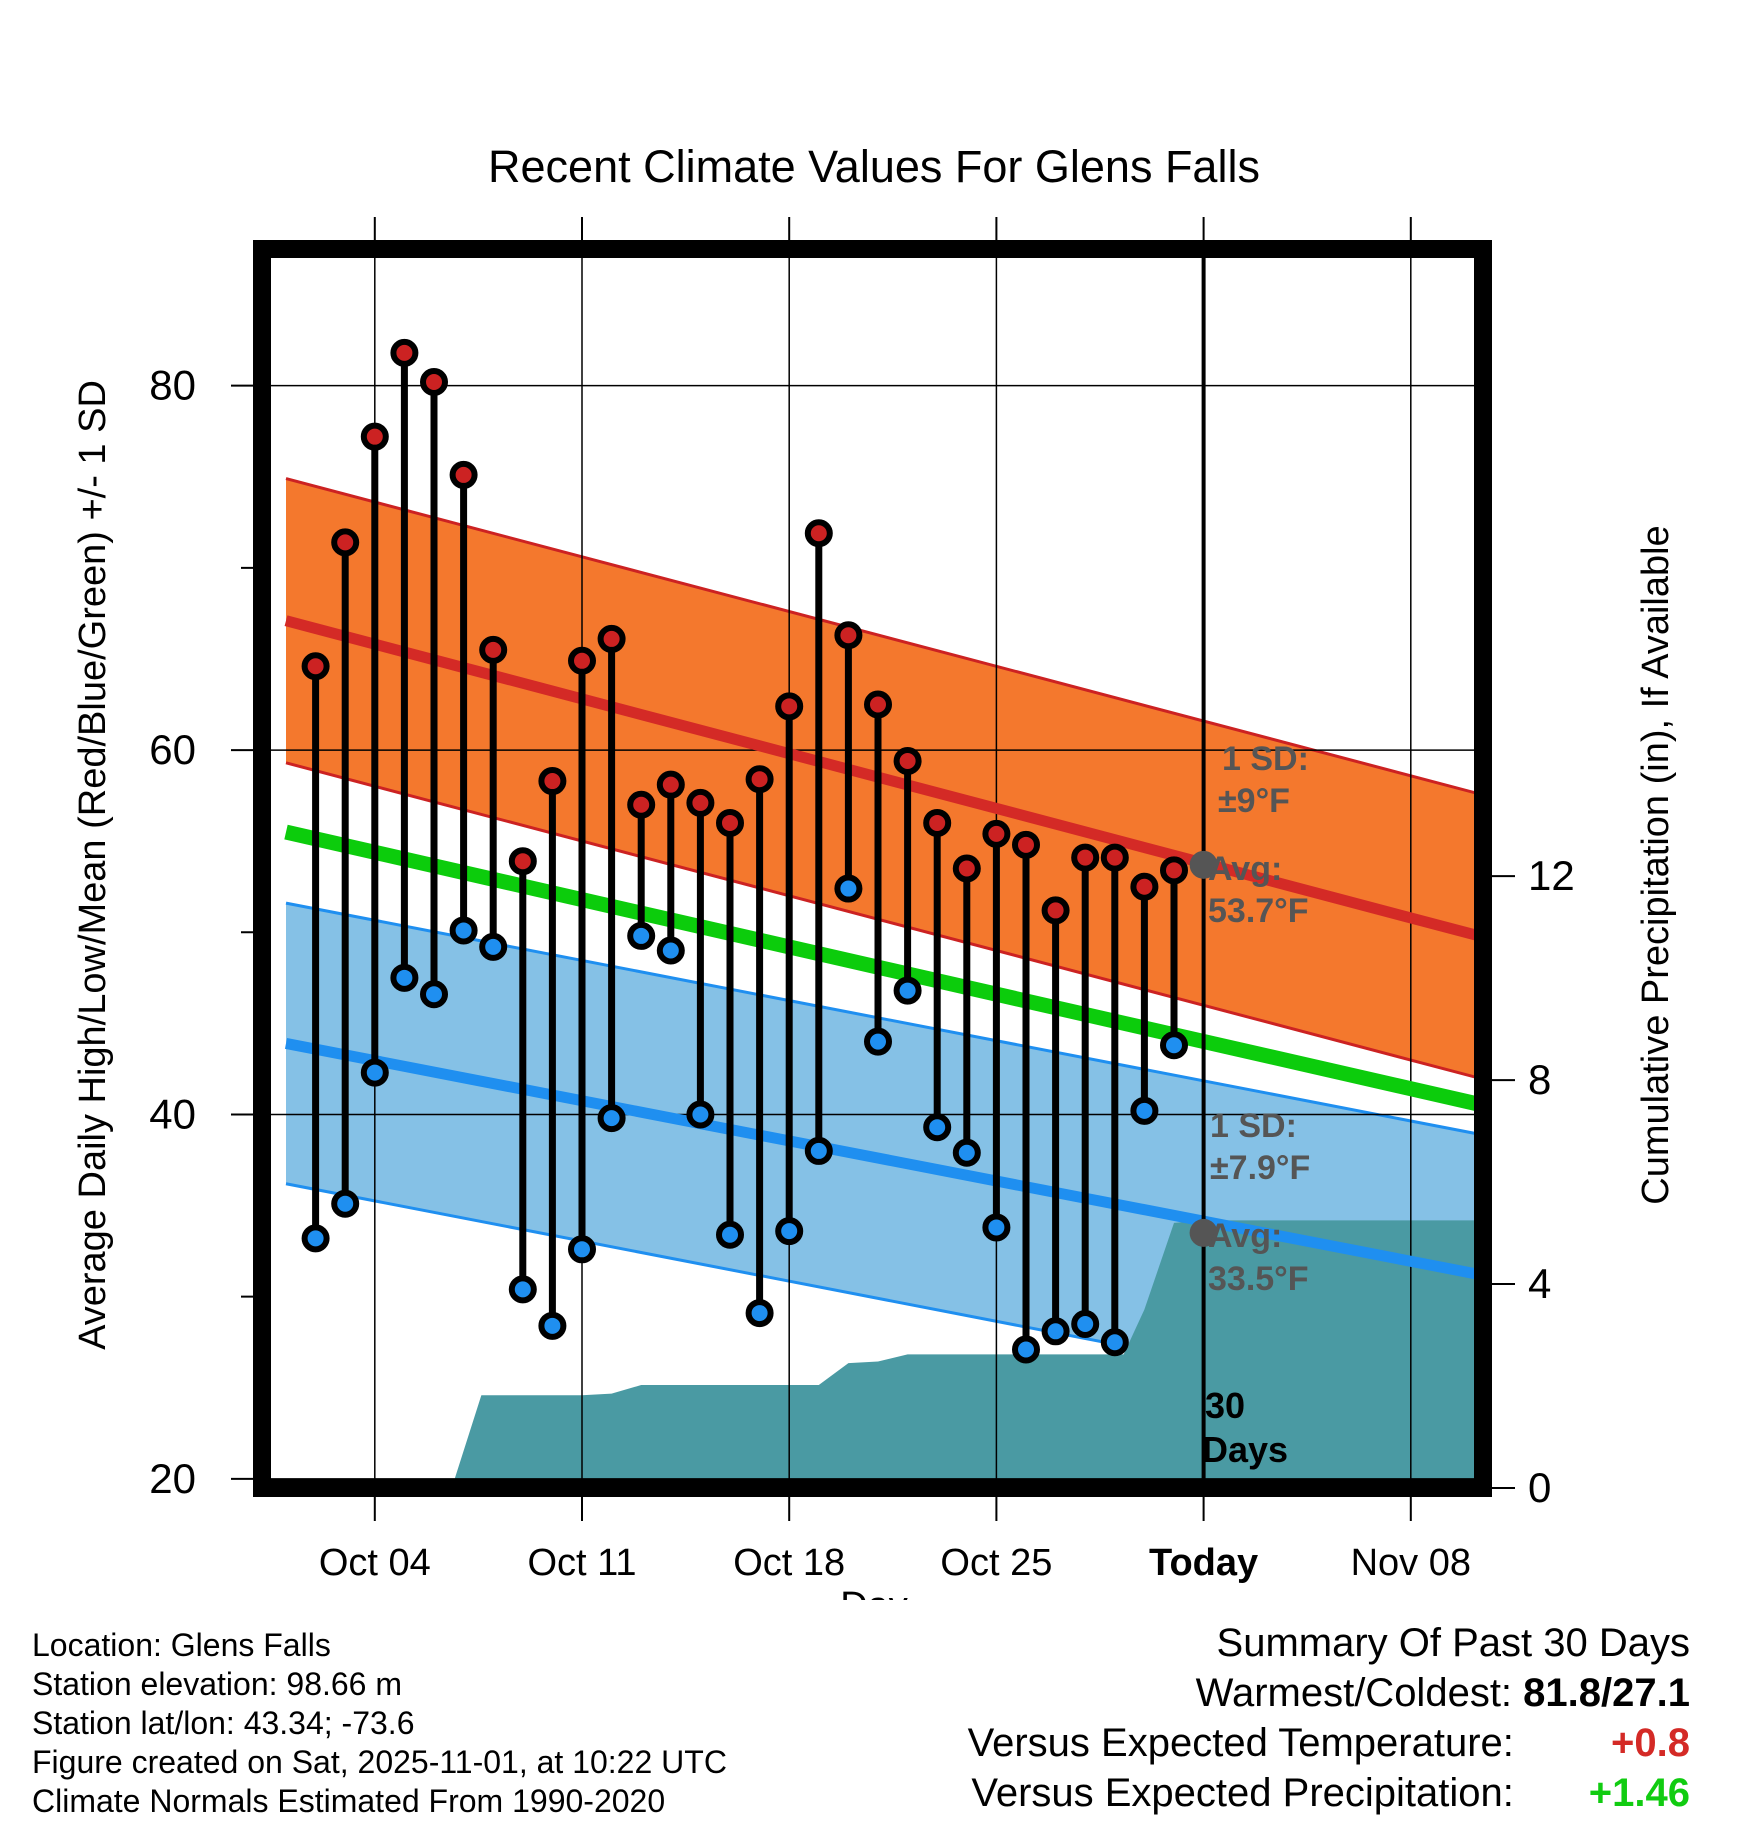 The height and width of the screenshot is (1828, 1748). What do you see at coordinates (1650, 1743) in the screenshot?
I see `temp-value: +0.8` at bounding box center [1650, 1743].